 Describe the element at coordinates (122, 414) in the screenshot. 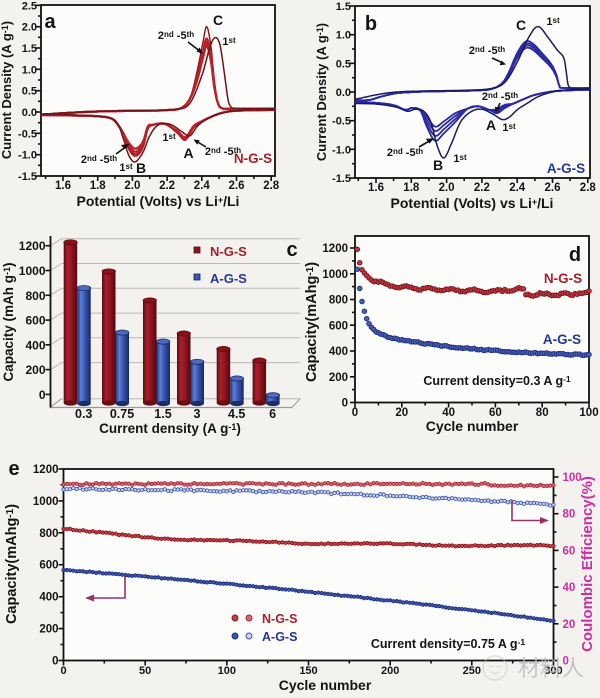

I see `svg-text: 0.75` at that location.